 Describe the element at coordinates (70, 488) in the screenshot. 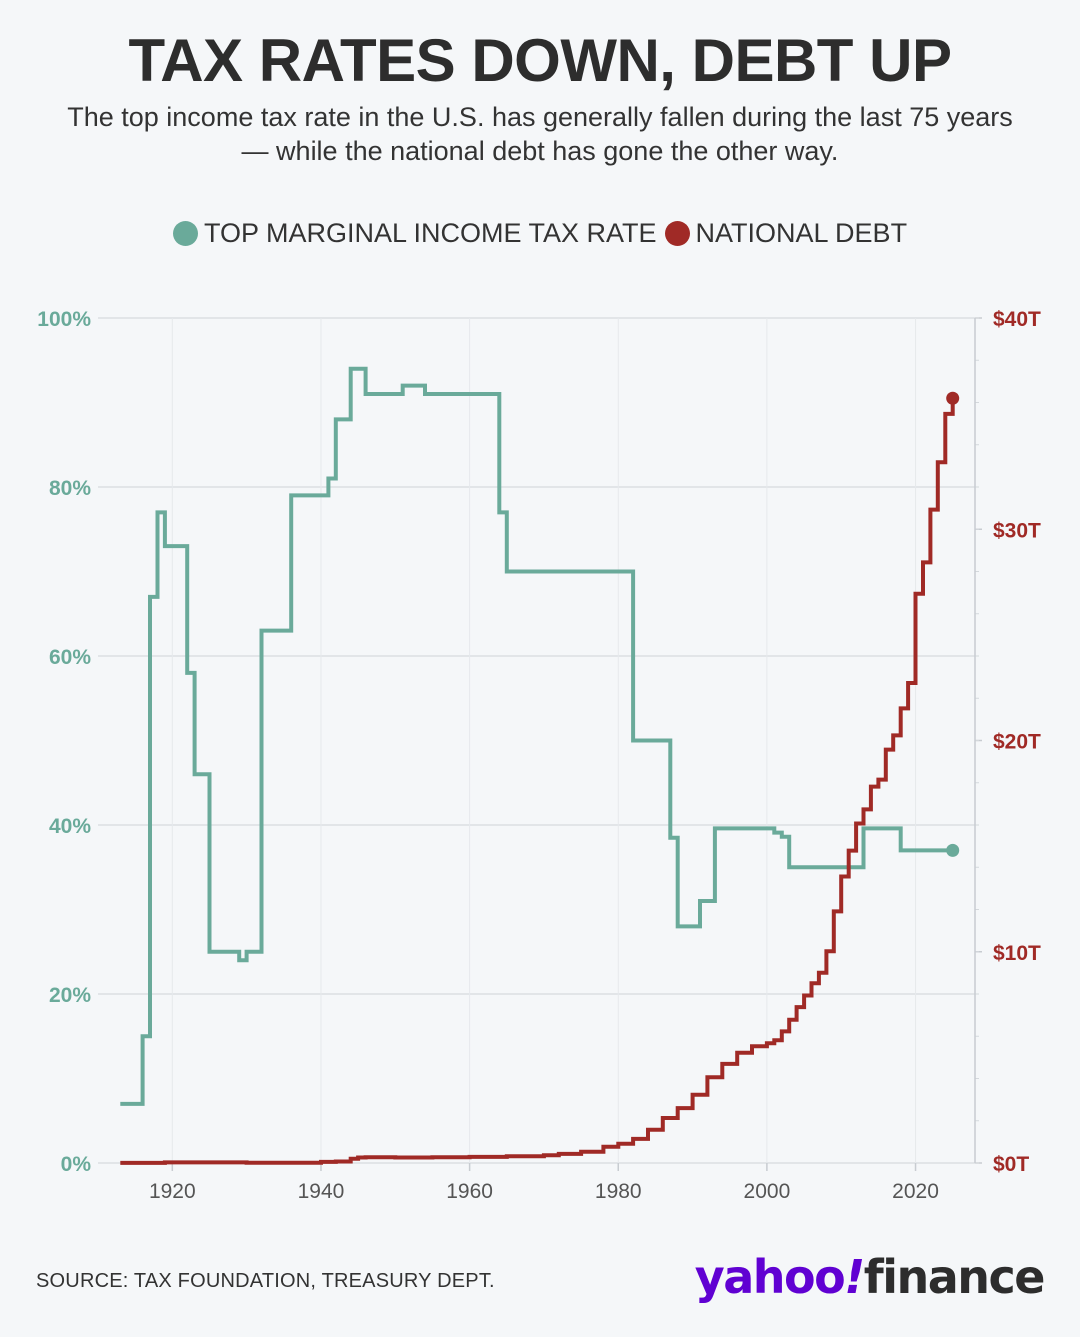

I see `y-left-tick-label: 80%` at that location.